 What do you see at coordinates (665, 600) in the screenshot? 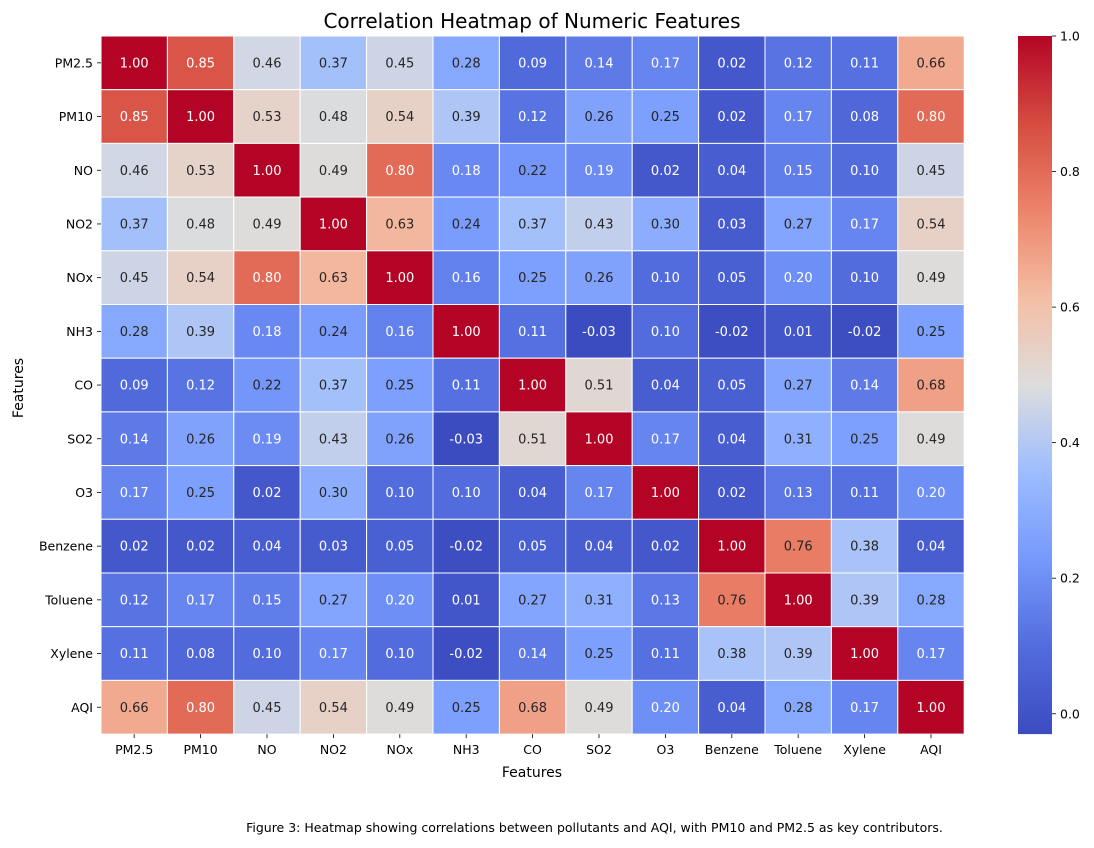
I see `cell-value-toluene-o3: 0.13` at bounding box center [665, 600].